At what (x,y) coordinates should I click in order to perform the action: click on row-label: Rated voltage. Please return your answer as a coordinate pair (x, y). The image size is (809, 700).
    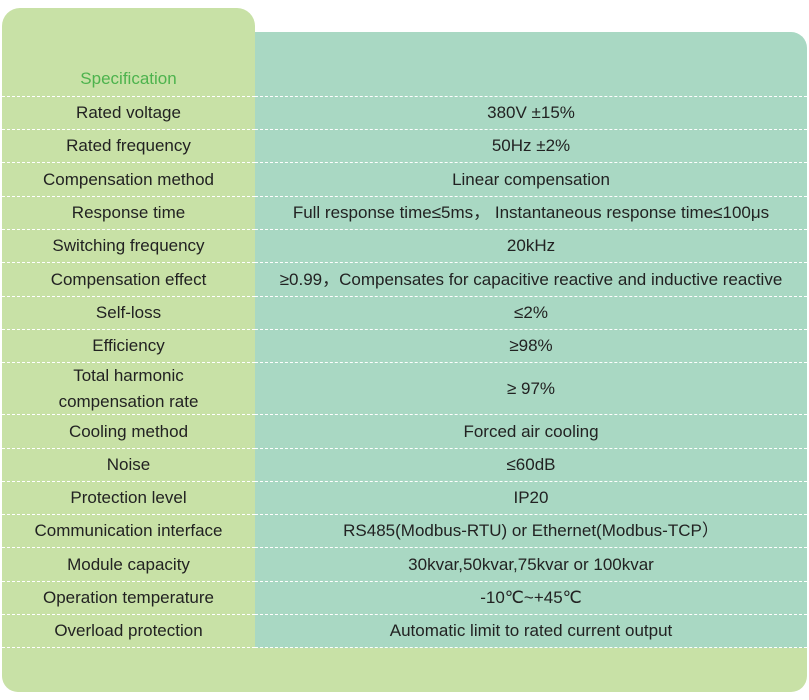
    Looking at the image, I should click on (128, 113).